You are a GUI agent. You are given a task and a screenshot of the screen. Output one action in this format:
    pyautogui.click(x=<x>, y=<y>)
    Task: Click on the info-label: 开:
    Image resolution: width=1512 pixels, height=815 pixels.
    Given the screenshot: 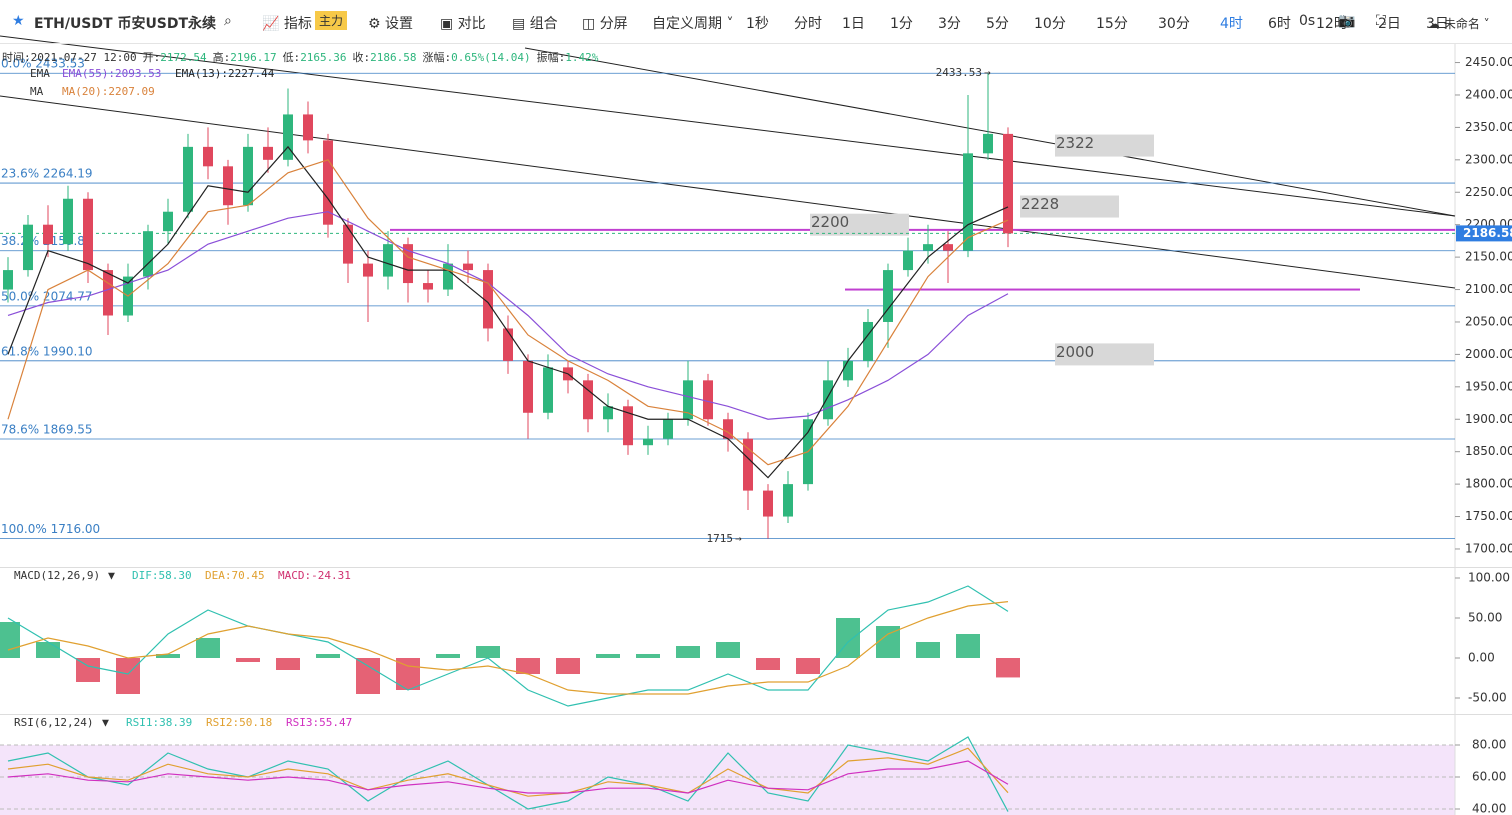 What is the action you would take?
    pyautogui.click(x=151, y=57)
    